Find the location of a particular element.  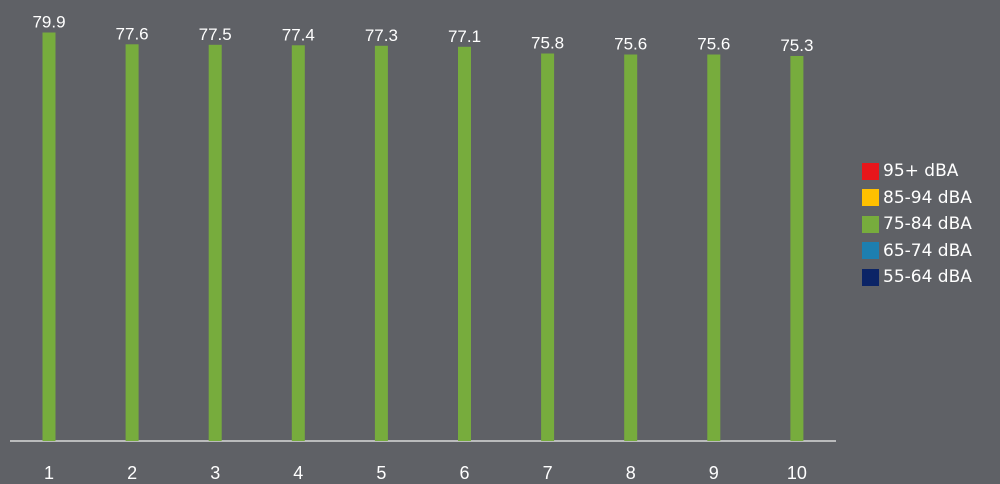

x-tick-label-3: 3 is located at coordinates (215, 473).